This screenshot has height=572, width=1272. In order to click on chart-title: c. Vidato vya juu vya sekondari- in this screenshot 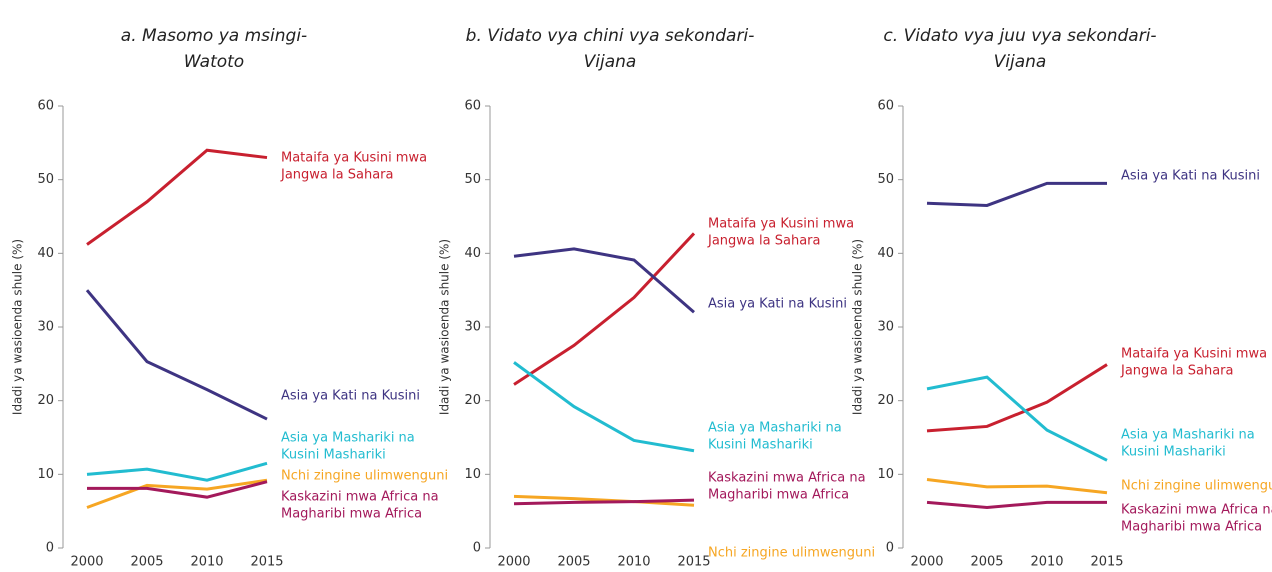, I will do `click(1019, 36)`.